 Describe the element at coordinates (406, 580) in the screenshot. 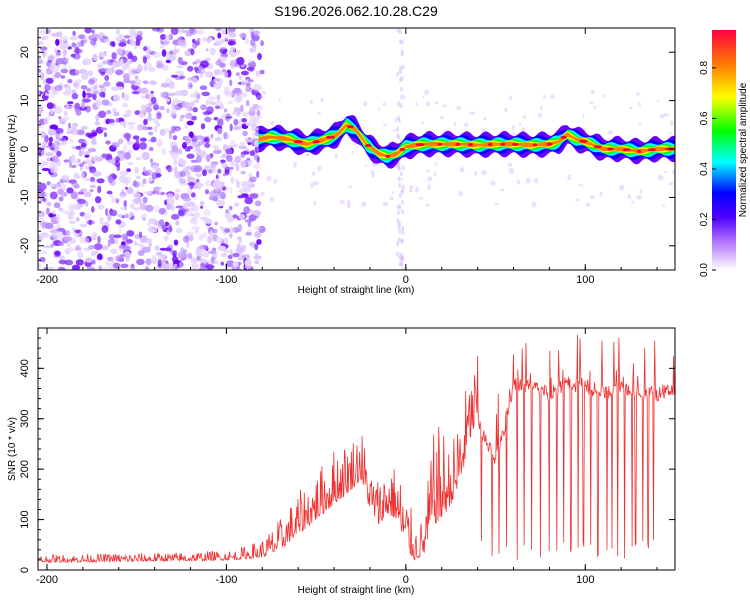

I see `snr-xtick-label: 0` at that location.